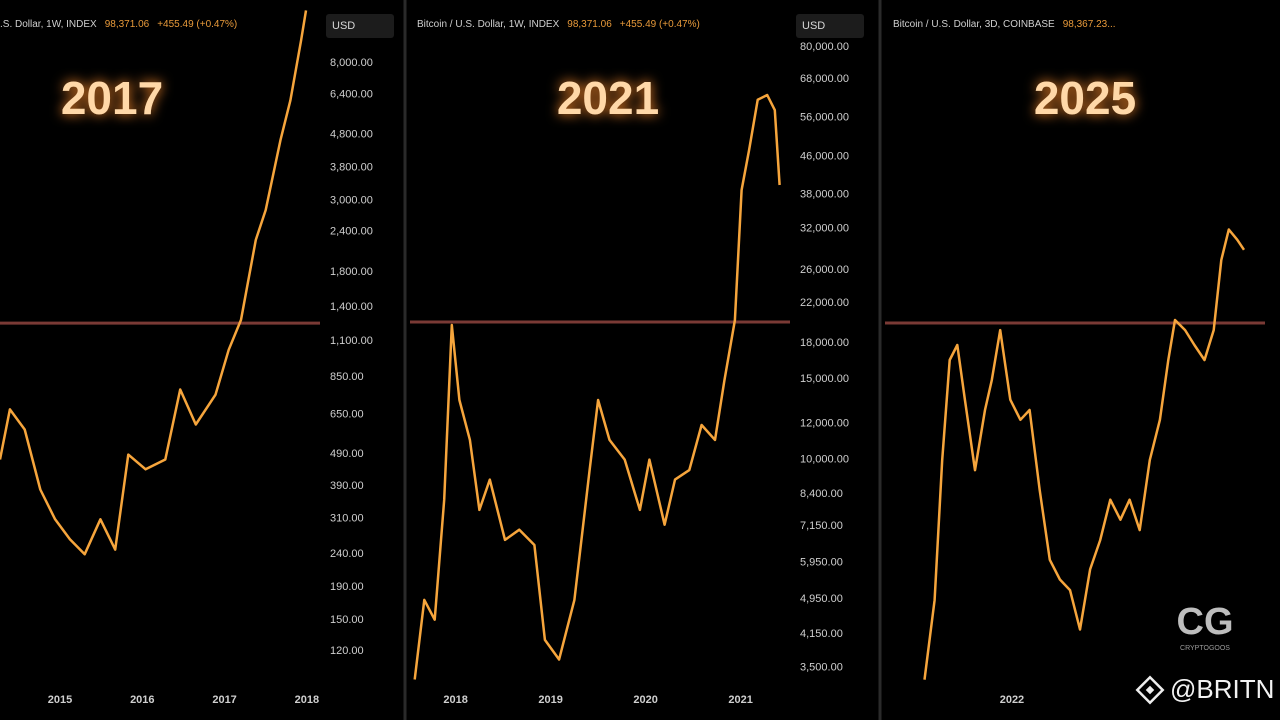  What do you see at coordinates (824, 303) in the screenshot?
I see `y-tick-label: 22,000.00` at bounding box center [824, 303].